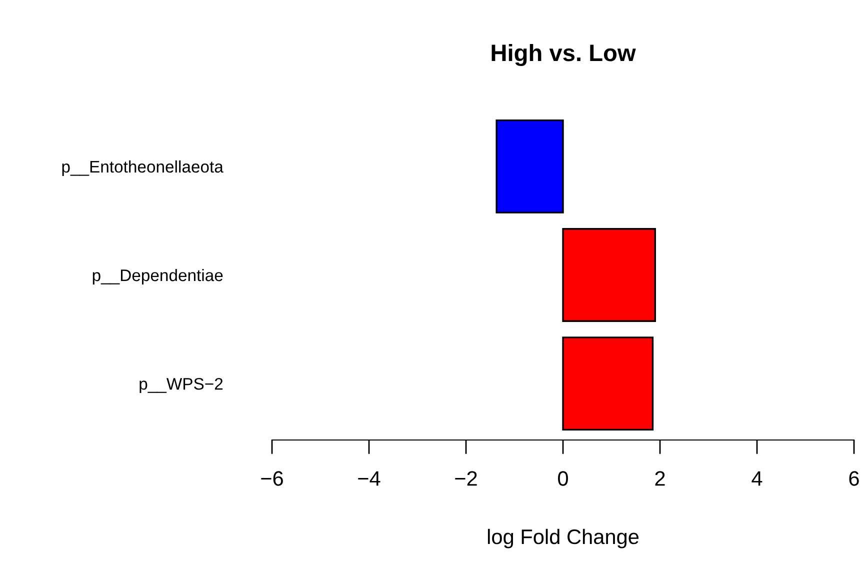  What do you see at coordinates (564, 55) in the screenshot?
I see `chart-title: High vs. Low` at bounding box center [564, 55].